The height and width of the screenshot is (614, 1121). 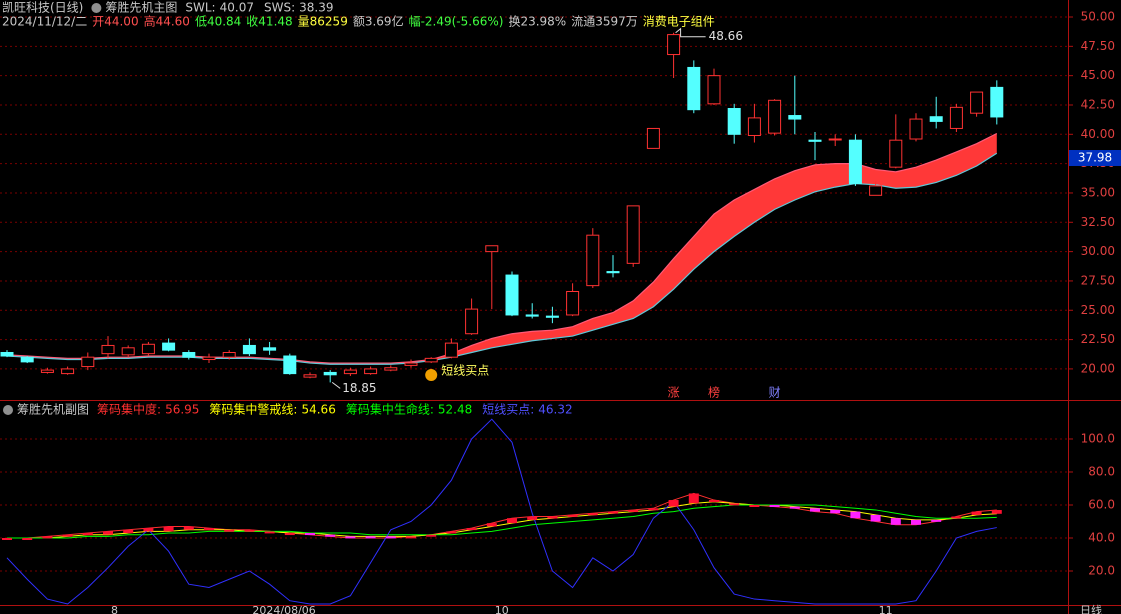 I want to click on legend-value: 38.39, so click(x=316, y=8).